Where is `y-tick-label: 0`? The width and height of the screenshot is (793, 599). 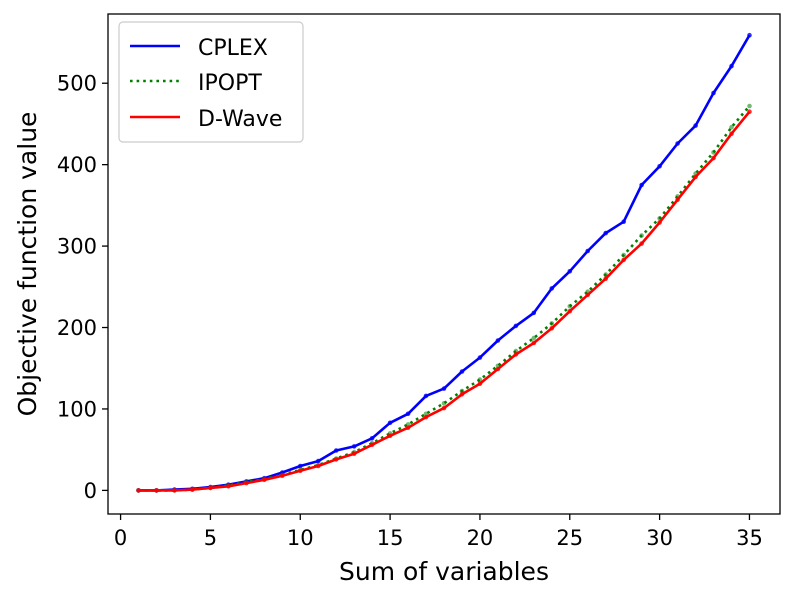 y-tick-label: 0 is located at coordinates (90, 491).